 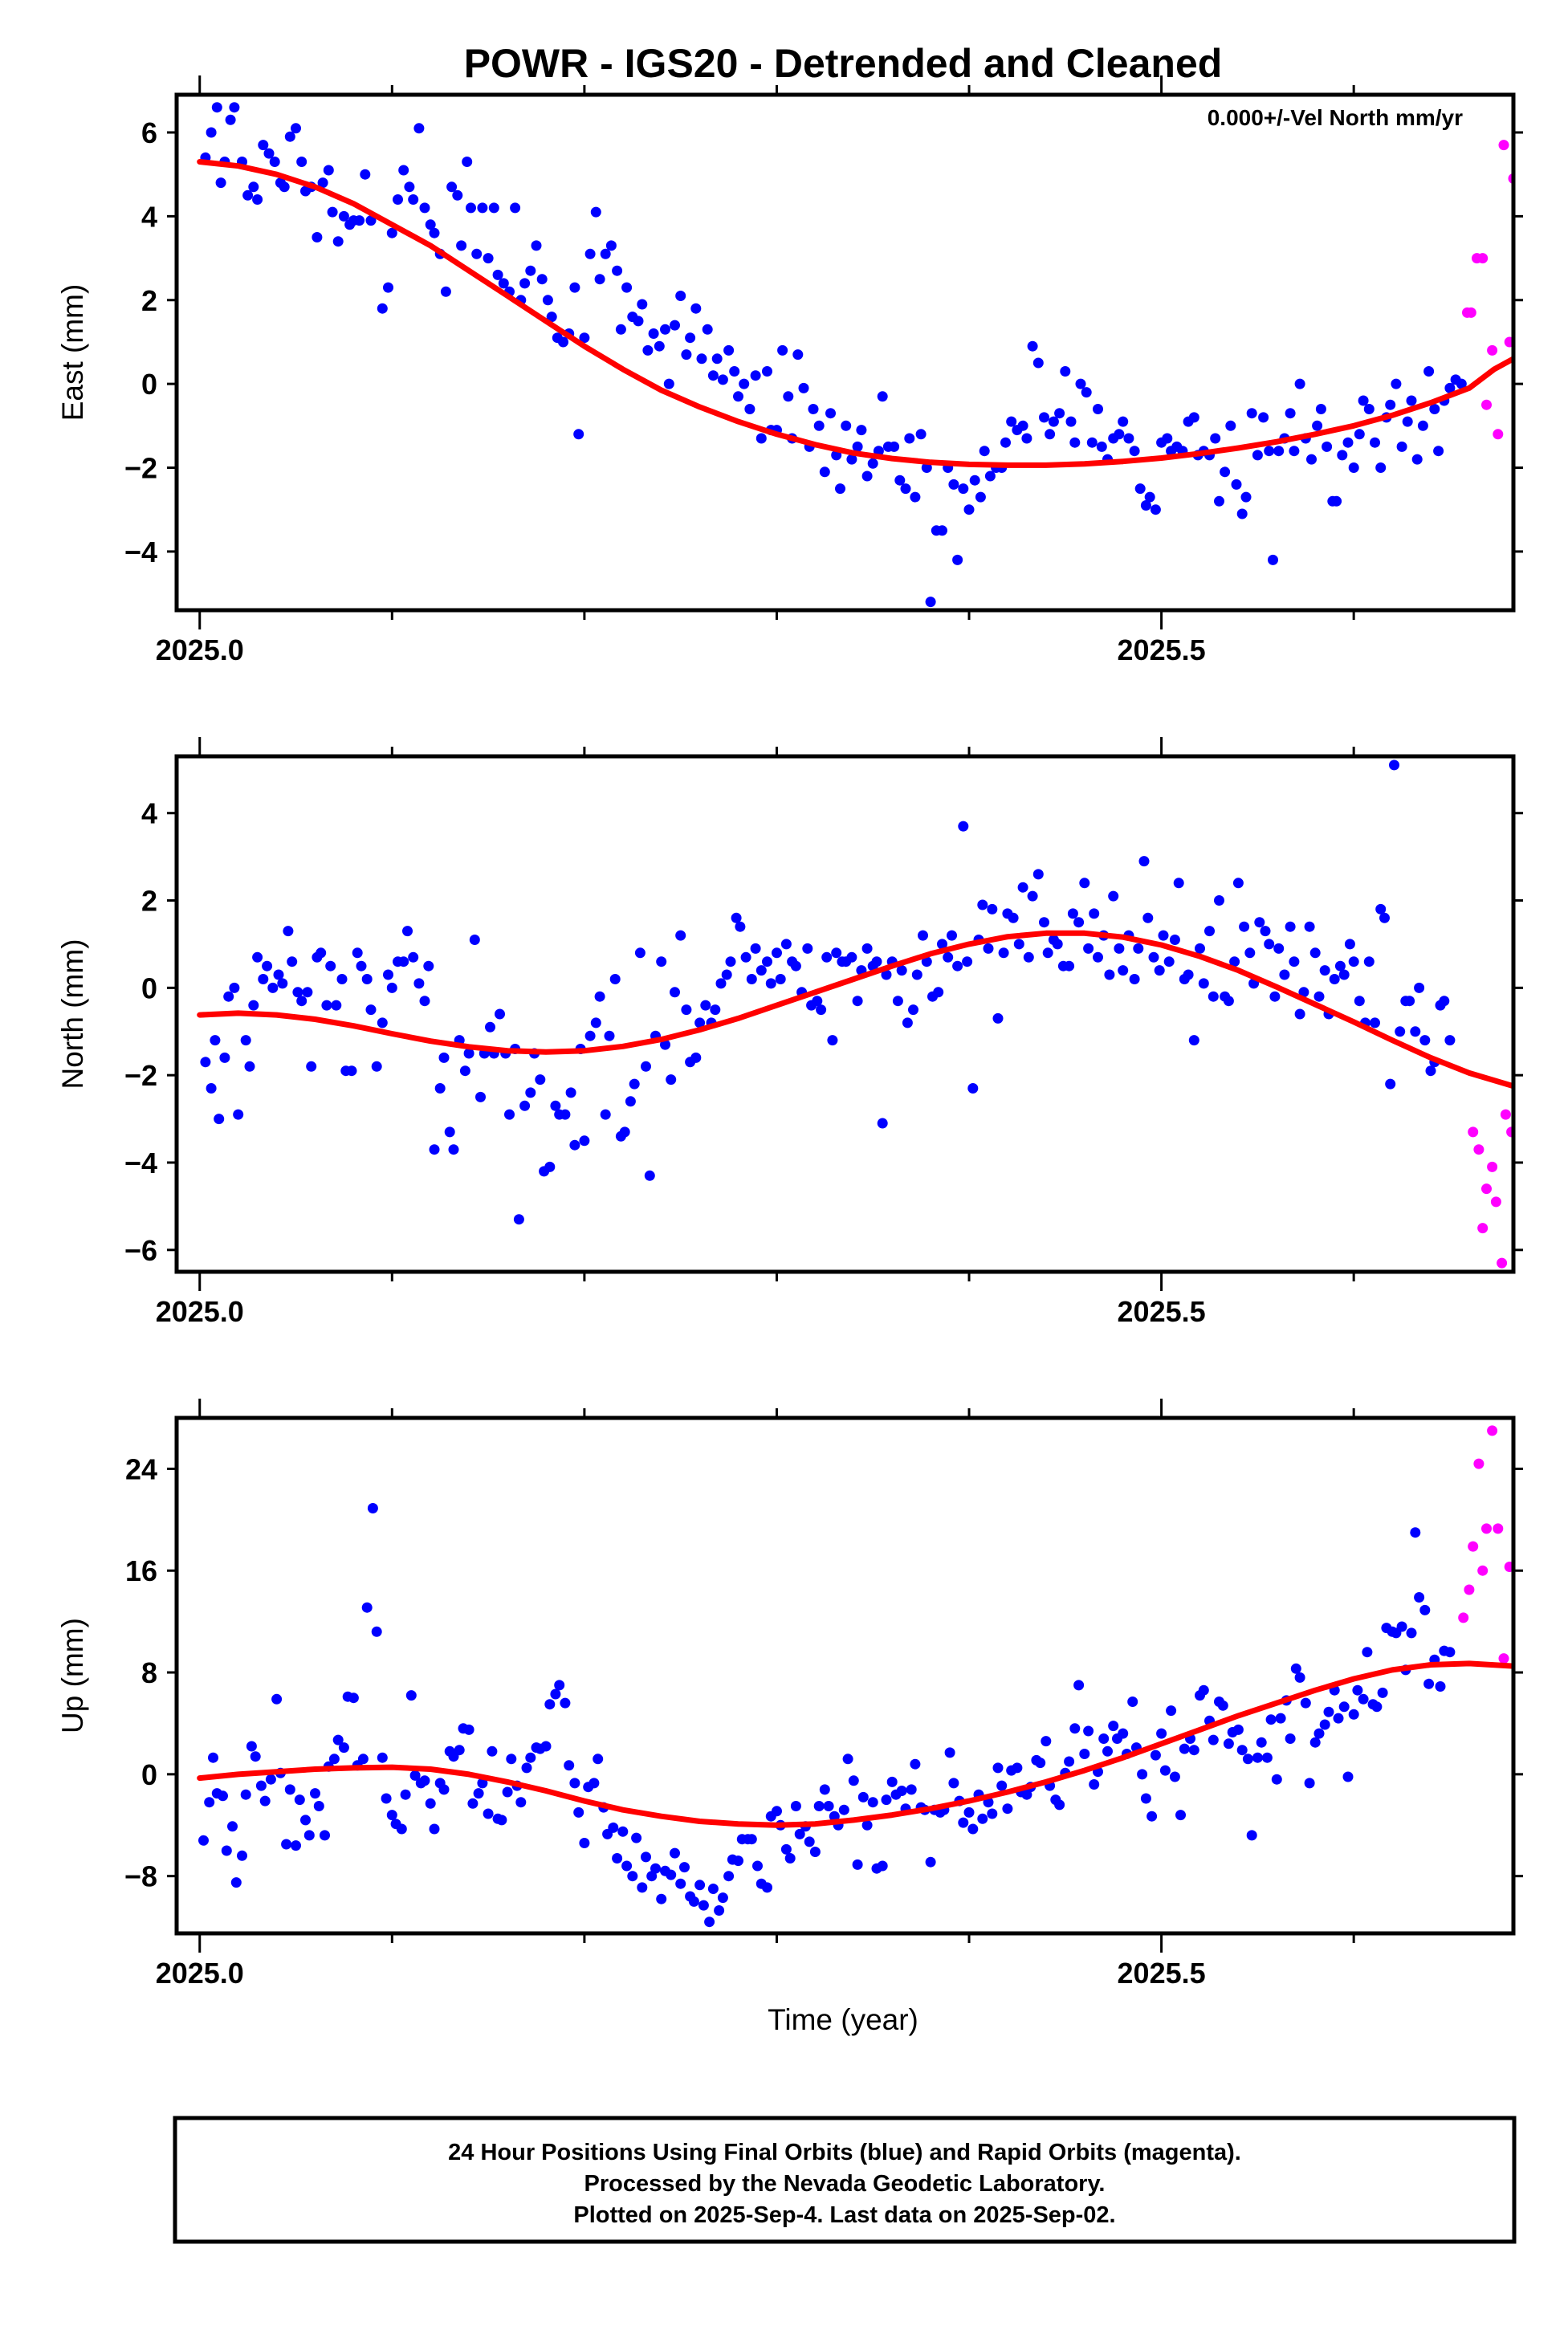 I want to click on fit-curve, so click(x=855, y=1010).